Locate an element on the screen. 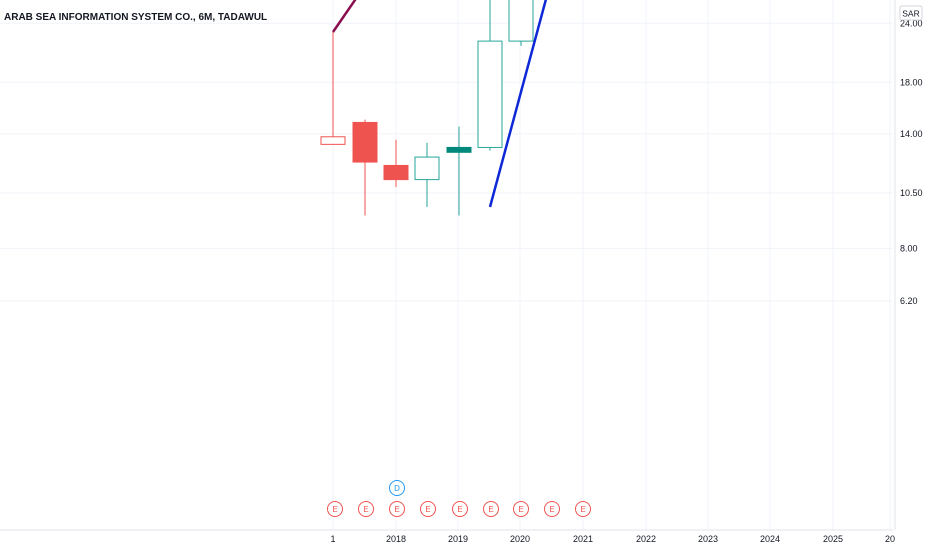 The width and height of the screenshot is (932, 550). currency-label: SAR is located at coordinates (910, 14).